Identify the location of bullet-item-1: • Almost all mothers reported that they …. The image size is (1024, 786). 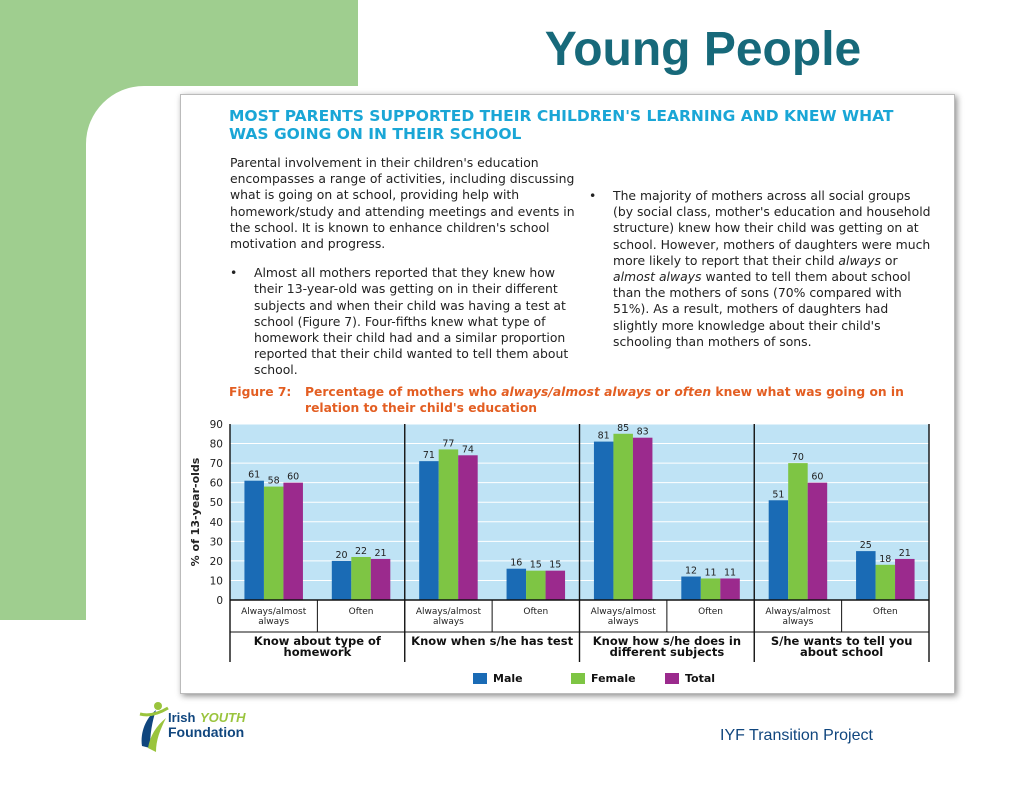
(402, 321).